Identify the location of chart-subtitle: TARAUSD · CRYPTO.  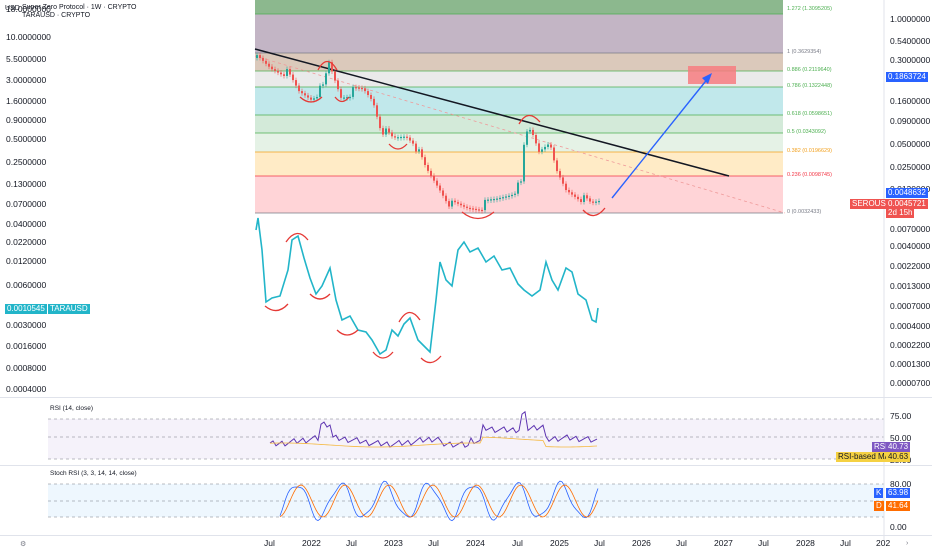
(56, 15).